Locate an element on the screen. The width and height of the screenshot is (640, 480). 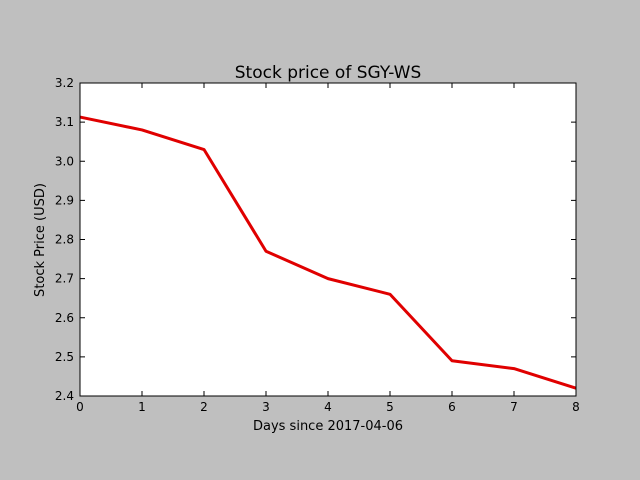
x-tick-label: 0 is located at coordinates (80, 407).